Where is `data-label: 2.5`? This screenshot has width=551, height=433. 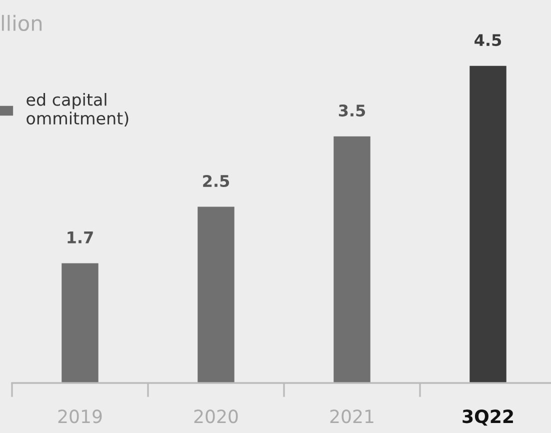
data-label: 2.5 is located at coordinates (216, 181).